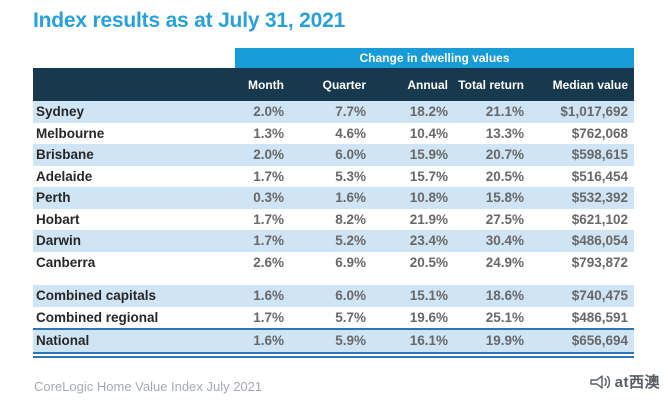  I want to click on row-value: 21.9%, so click(428, 219).